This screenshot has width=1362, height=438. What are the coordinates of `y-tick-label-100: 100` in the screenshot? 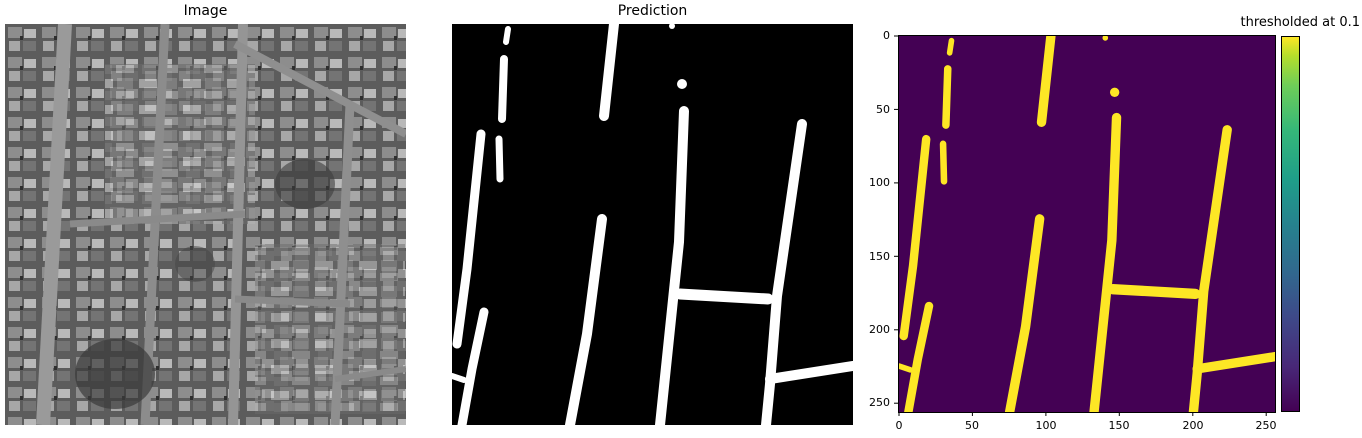 It's located at (879, 182).